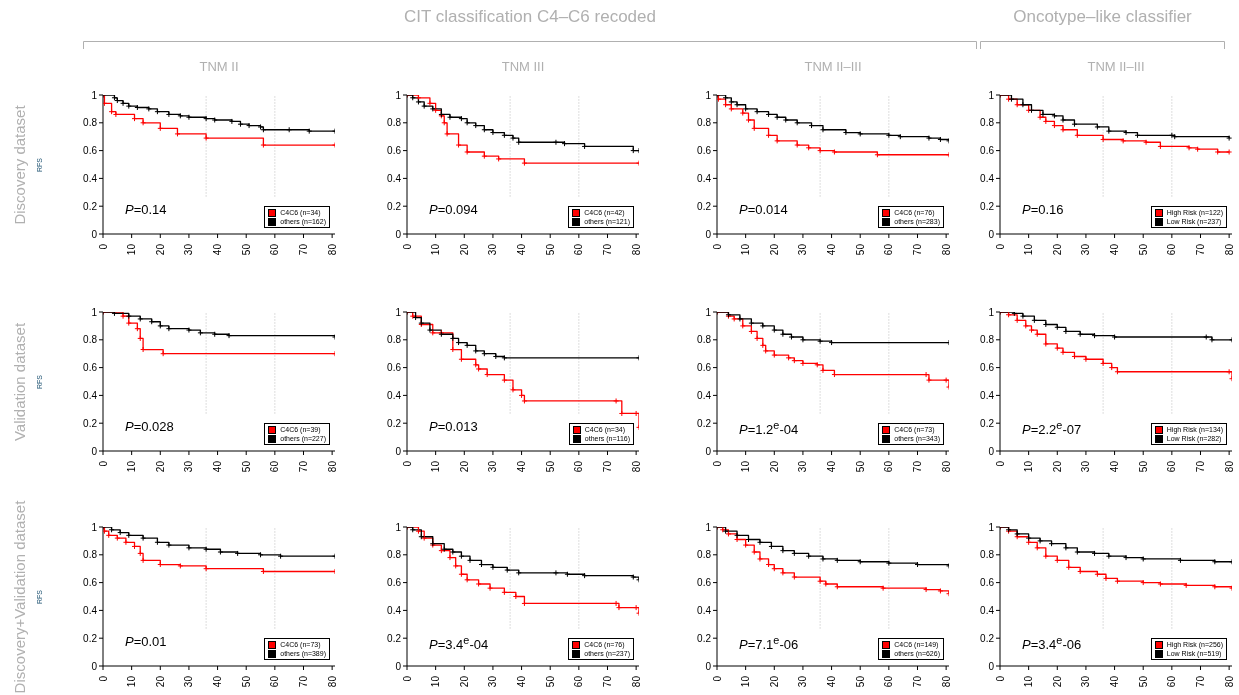 The image size is (1239, 695). What do you see at coordinates (146, 209) in the screenshot?
I see `annotation: P=0.14` at bounding box center [146, 209].